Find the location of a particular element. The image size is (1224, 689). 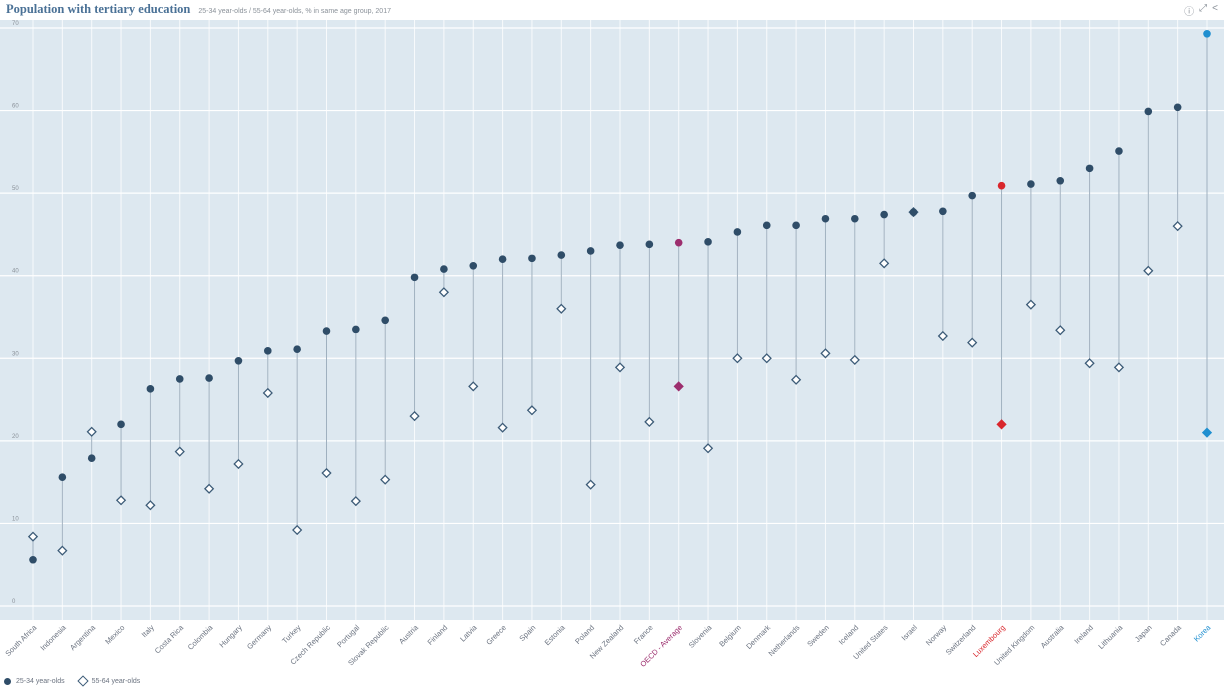

x-tick-label: Sweden is located at coordinates (818, 636).